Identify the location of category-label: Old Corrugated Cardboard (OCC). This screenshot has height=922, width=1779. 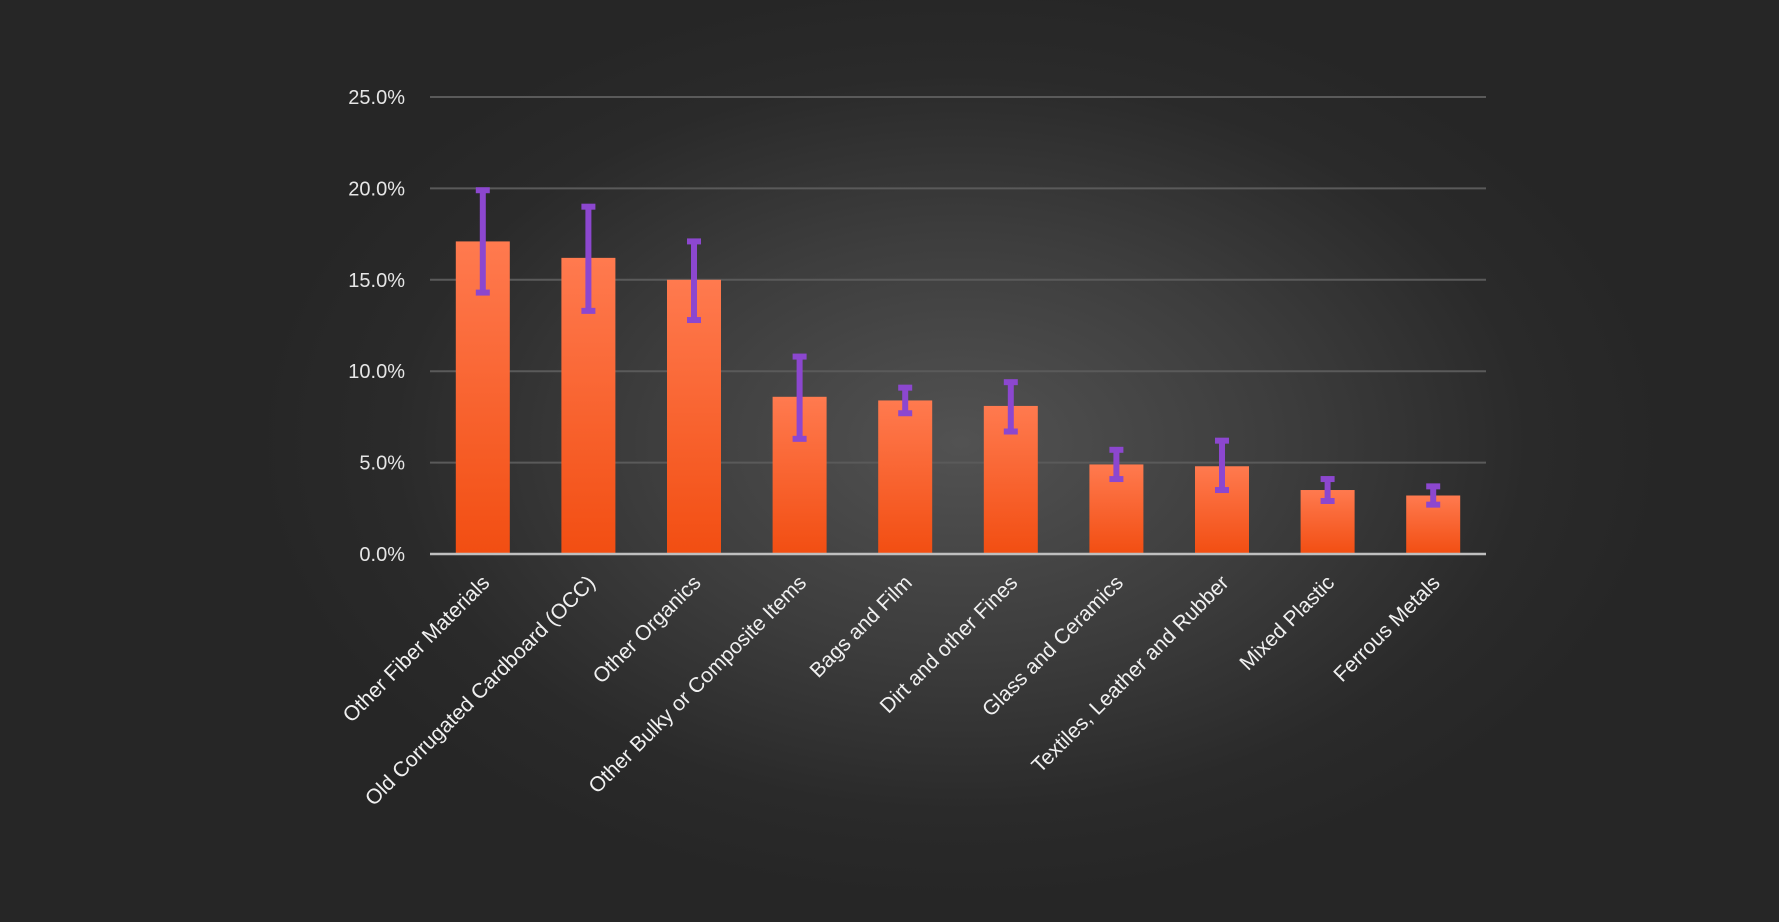
(480, 690).